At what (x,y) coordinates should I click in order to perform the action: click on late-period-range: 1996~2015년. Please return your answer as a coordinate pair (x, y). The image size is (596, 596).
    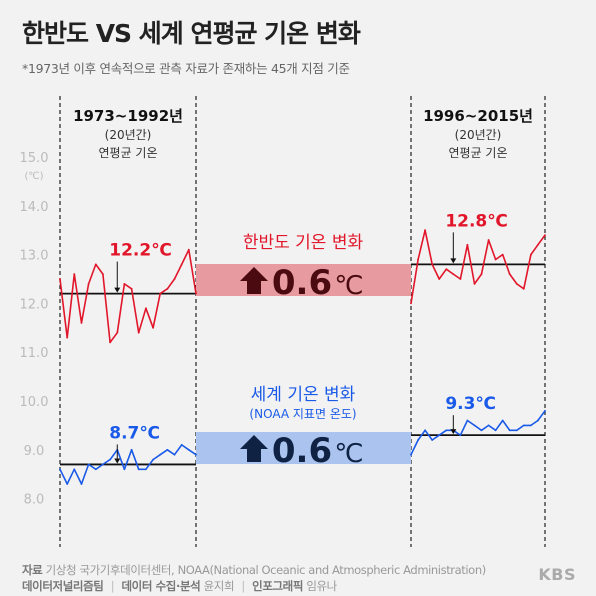
    Looking at the image, I should click on (478, 116).